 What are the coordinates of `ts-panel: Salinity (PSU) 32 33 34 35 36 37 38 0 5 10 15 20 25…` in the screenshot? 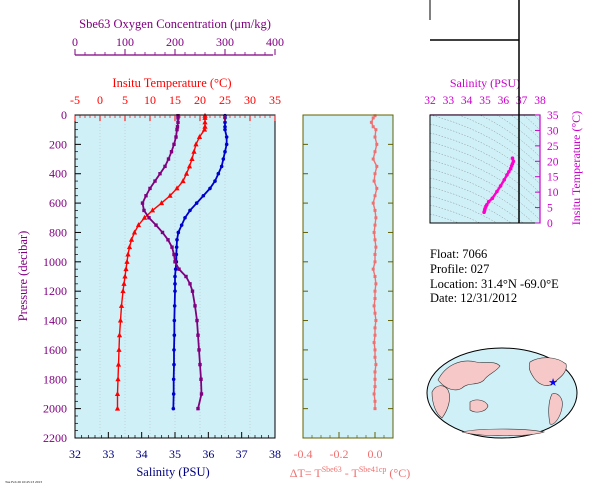 It's located at (503, 115).